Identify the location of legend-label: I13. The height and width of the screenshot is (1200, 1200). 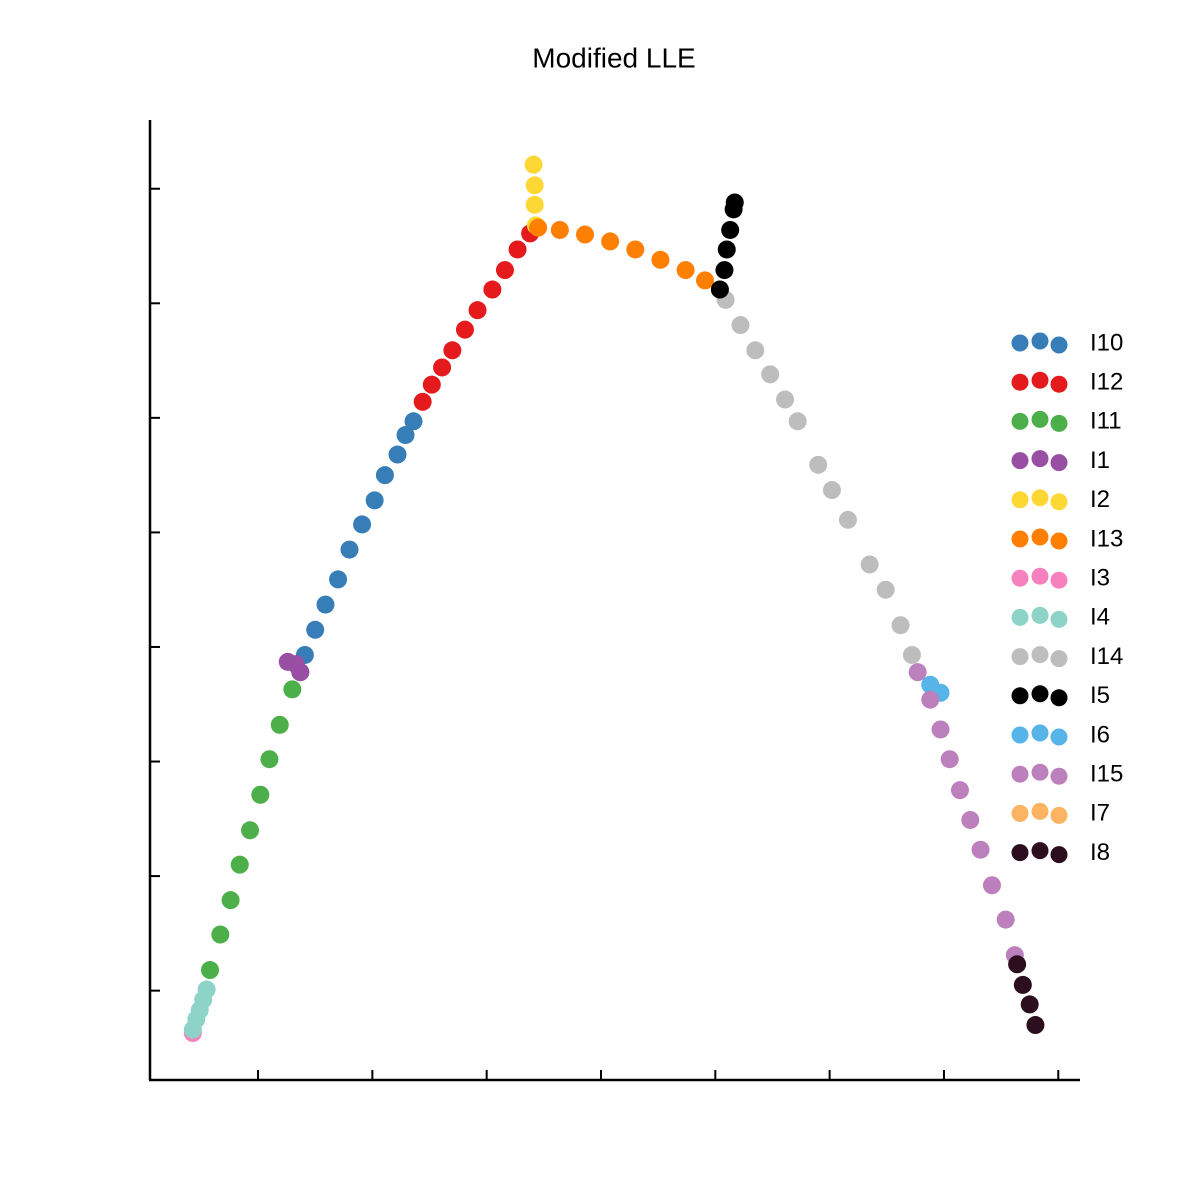
(1106, 538).